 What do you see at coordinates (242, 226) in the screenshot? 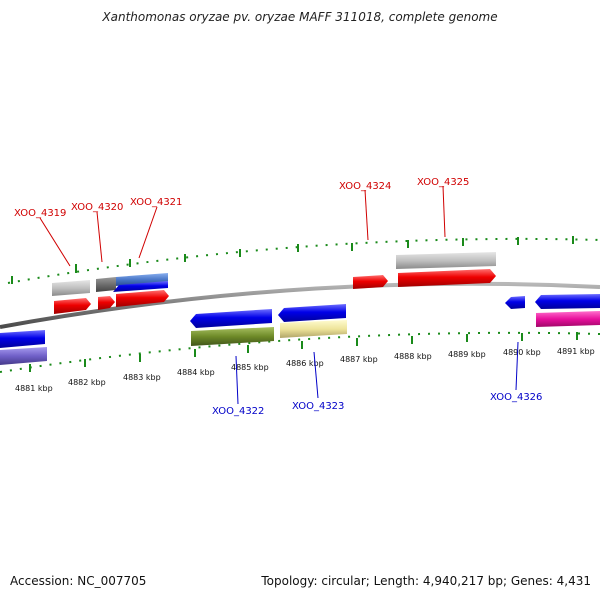
I see `top-leader-lines` at bounding box center [242, 226].